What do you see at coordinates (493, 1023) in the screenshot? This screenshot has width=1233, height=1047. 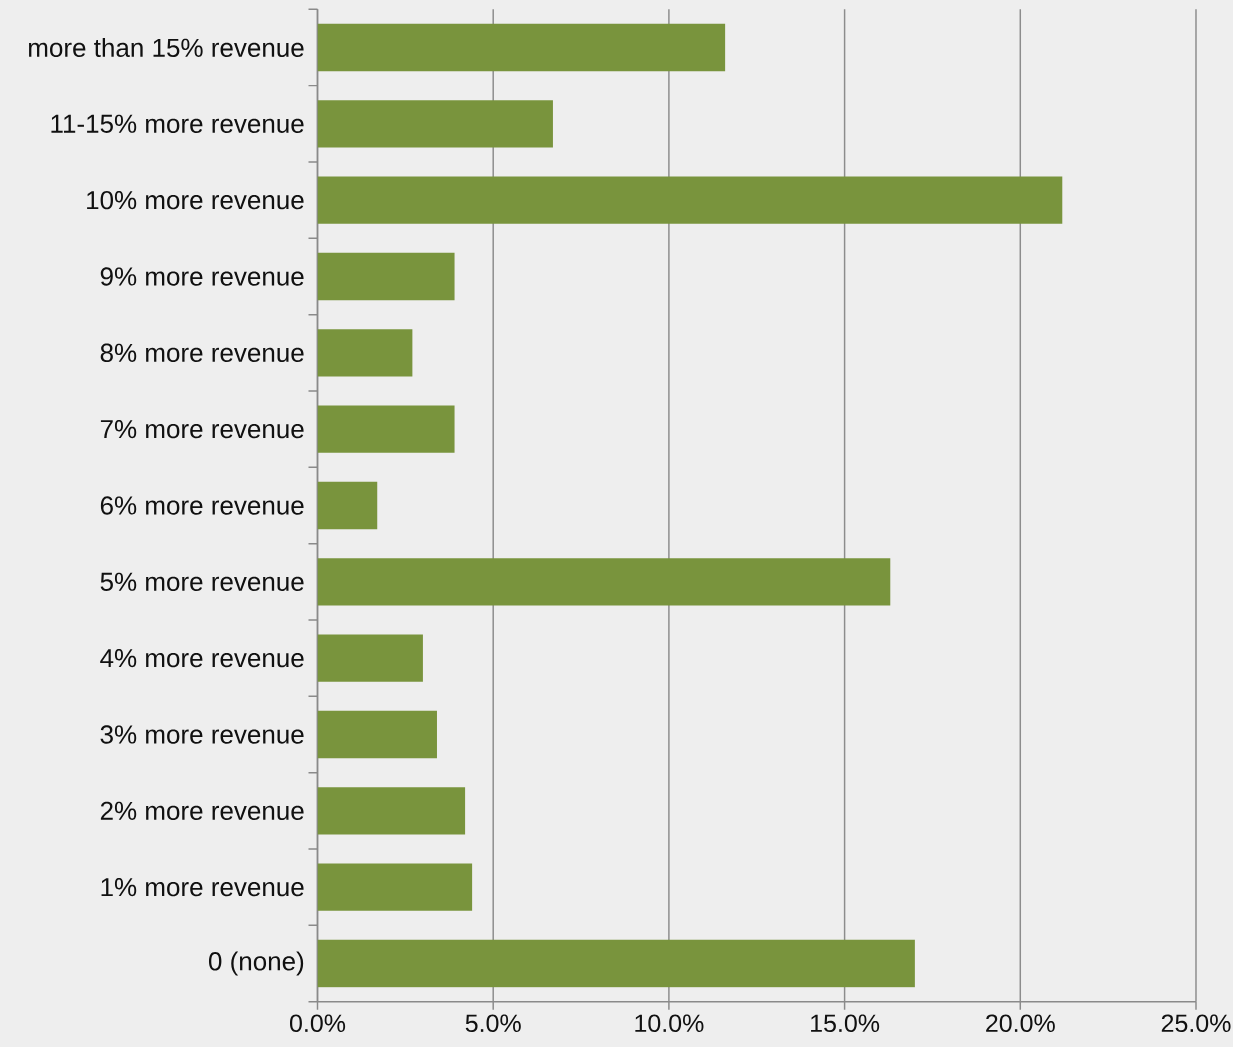 I see `x-tick-label: 5.0%` at bounding box center [493, 1023].